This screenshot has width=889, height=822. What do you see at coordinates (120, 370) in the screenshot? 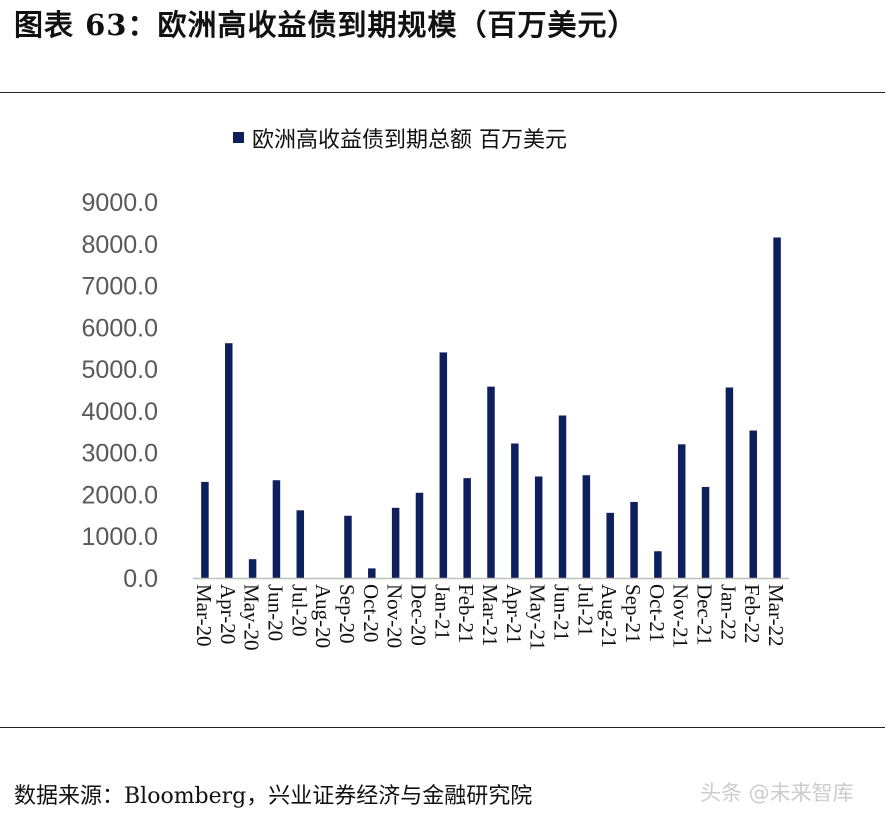
I see `y-tick-label: 5000.0` at bounding box center [120, 370].